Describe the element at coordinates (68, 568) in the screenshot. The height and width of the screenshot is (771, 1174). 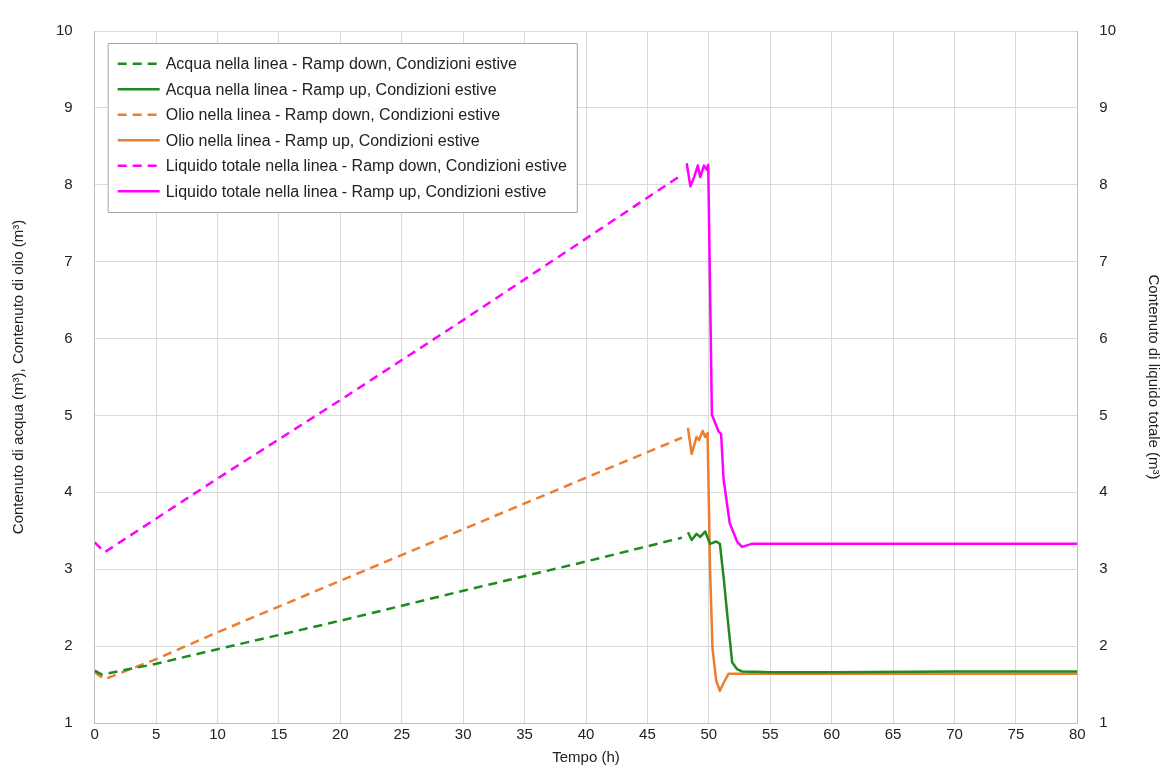
I see `y-tick-label: 3` at that location.